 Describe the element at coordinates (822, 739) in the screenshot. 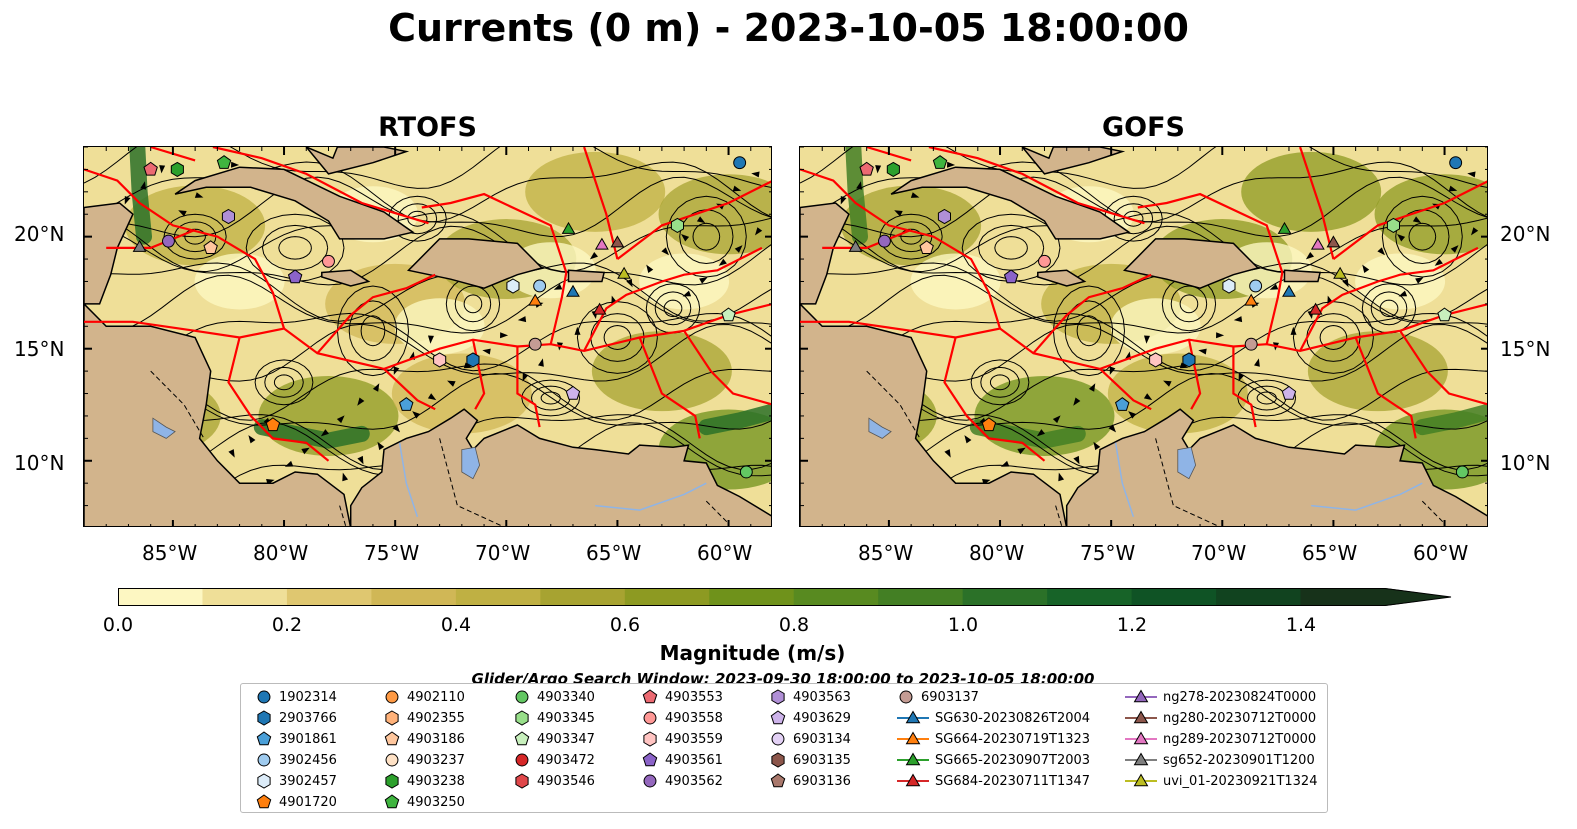

I see `legend-label: 6903134` at that location.